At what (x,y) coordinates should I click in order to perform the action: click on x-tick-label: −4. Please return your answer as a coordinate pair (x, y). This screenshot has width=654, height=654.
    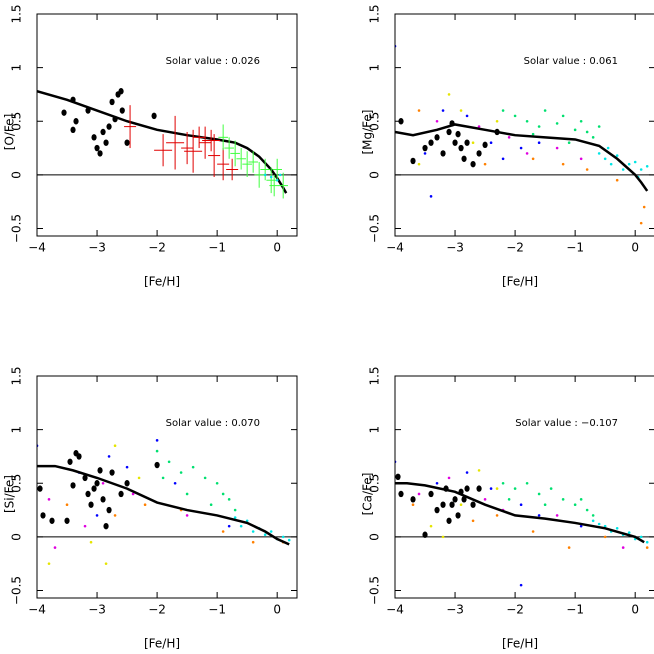
    Looking at the image, I should click on (37, 248).